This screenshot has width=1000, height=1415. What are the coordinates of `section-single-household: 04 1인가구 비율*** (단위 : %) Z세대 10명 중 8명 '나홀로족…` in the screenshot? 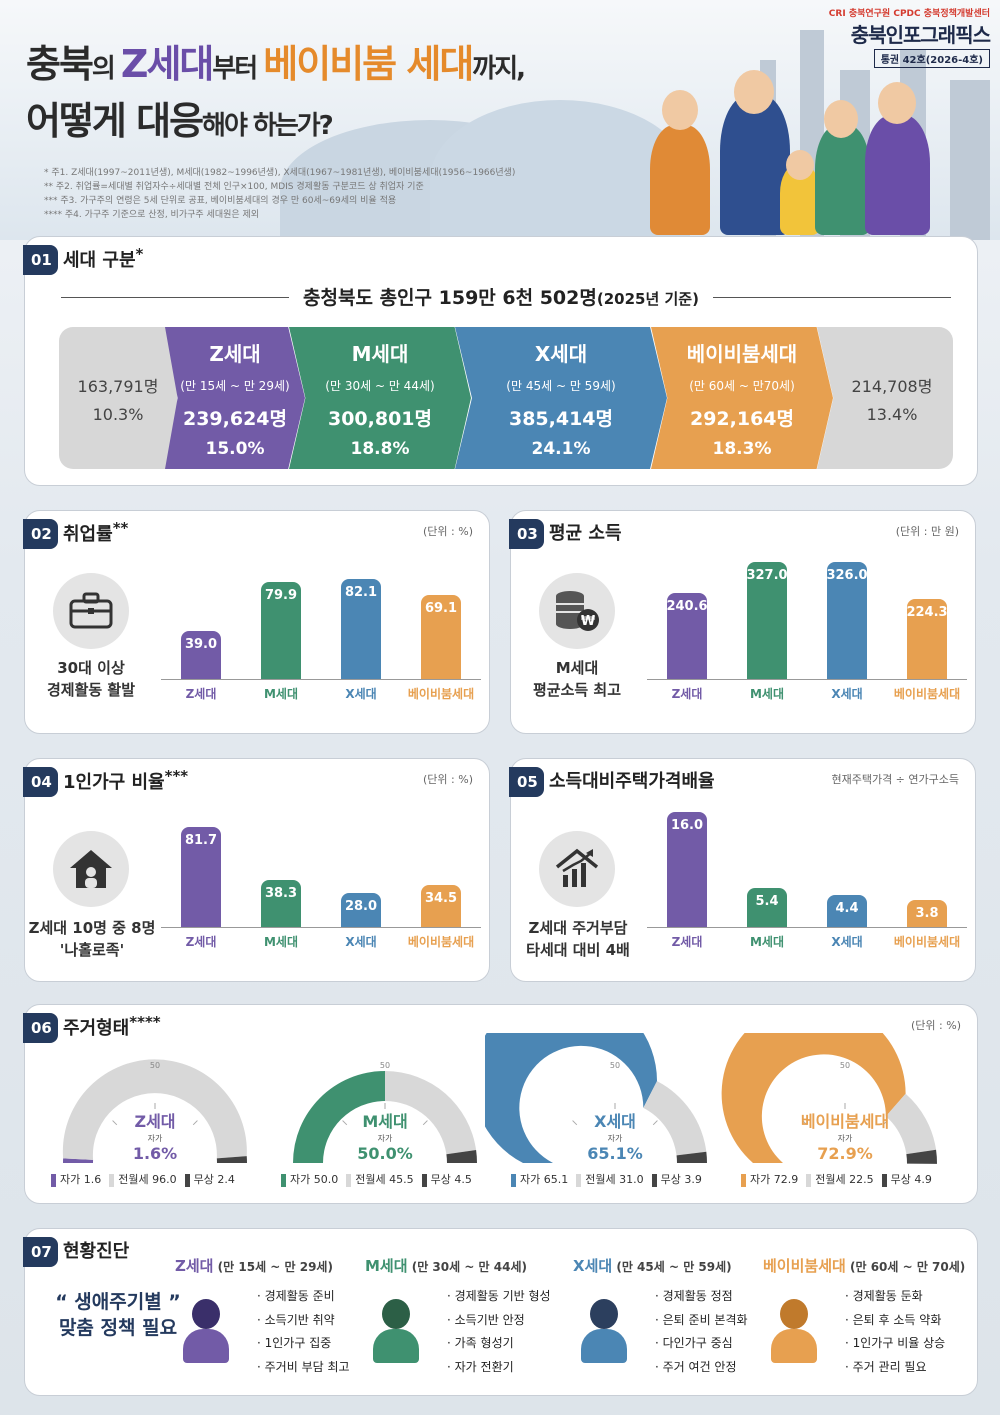 It's located at (256, 870).